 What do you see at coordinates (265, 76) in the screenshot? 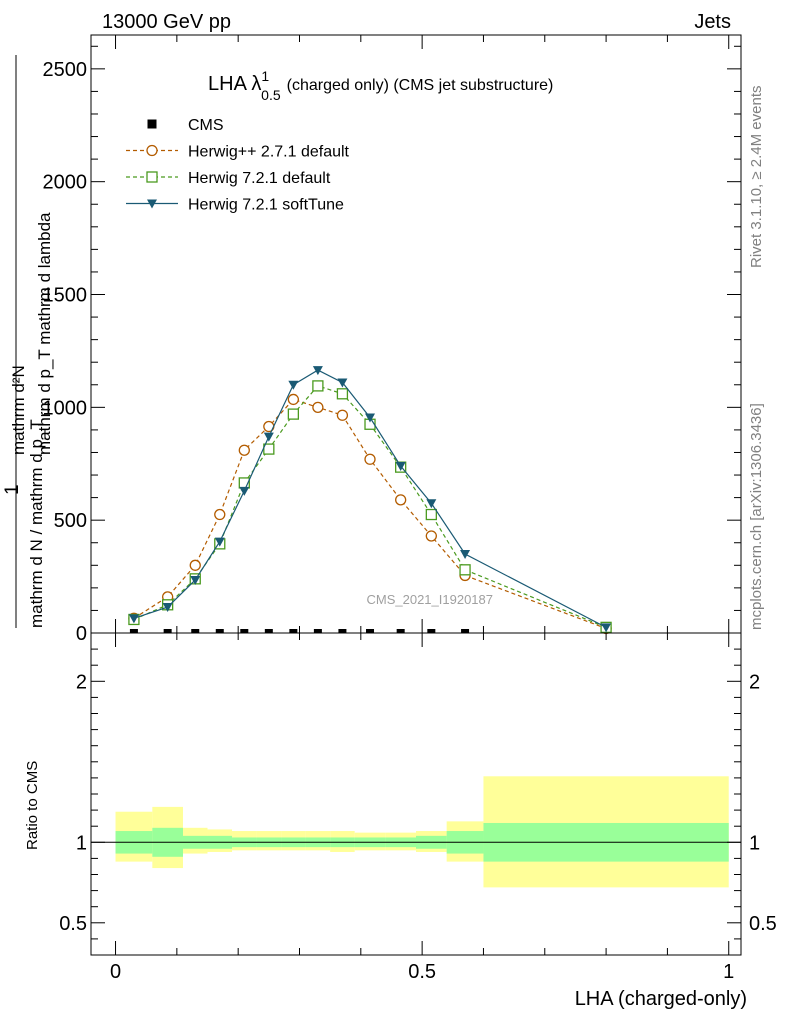
I see `chart-title-sup: 1` at bounding box center [265, 76].